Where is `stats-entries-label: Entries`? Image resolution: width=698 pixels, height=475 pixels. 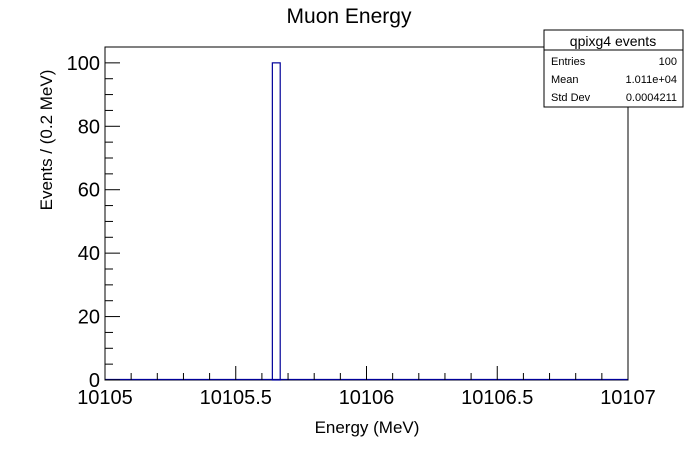 stats-entries-label: Entries is located at coordinates (568, 62).